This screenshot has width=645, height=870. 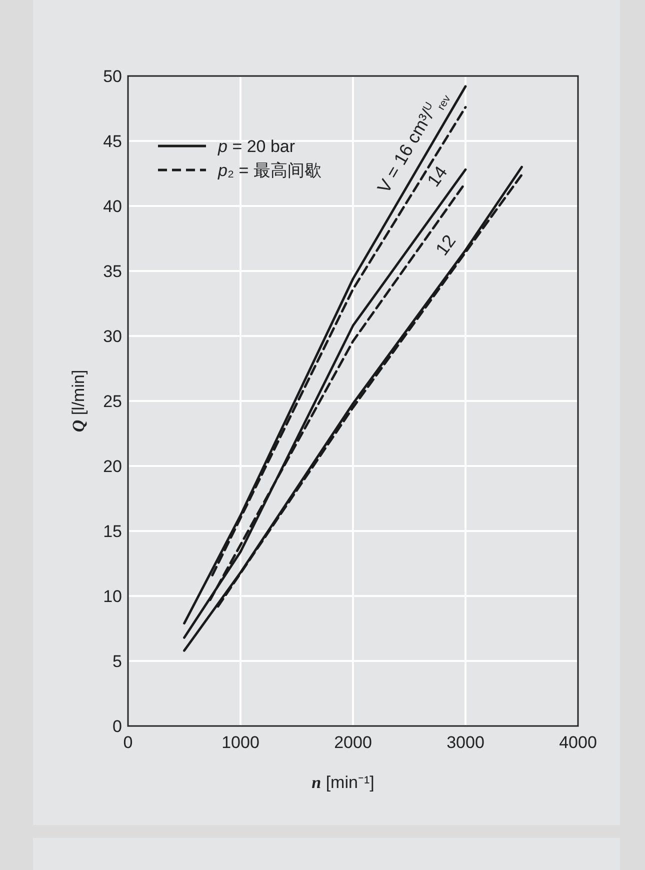 I want to click on y-tick-label: 30, so click(x=112, y=336).